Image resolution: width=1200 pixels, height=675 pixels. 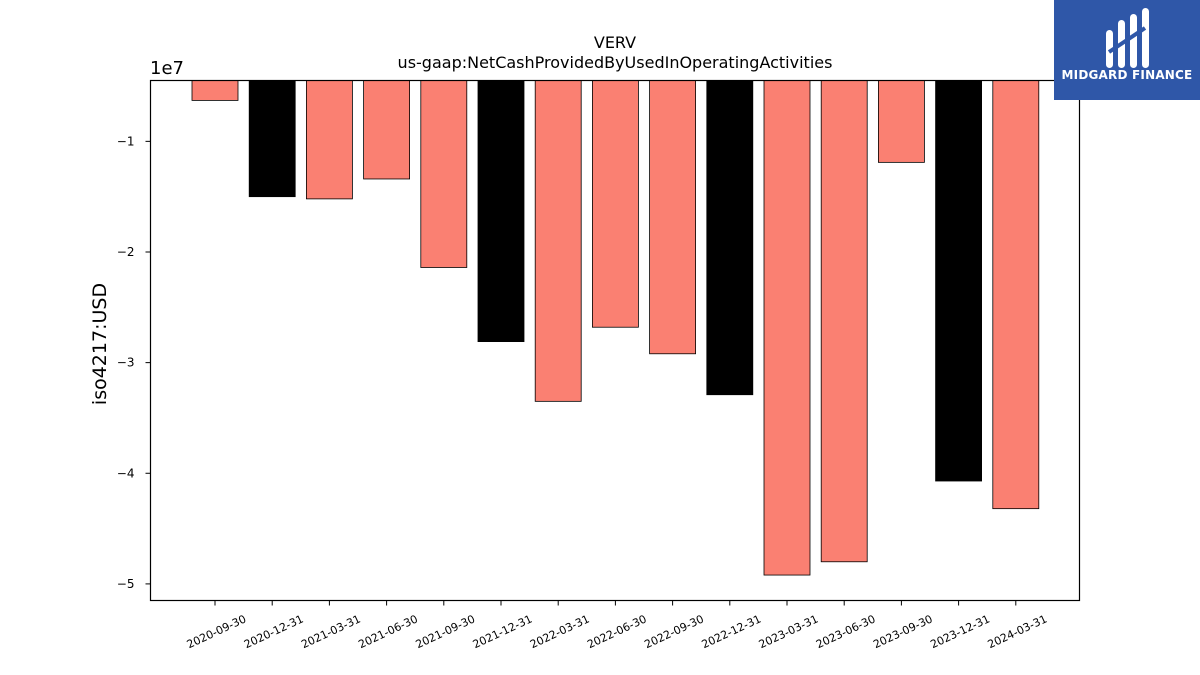 I want to click on x-tick-label: 2023-09-30, so click(x=902, y=631).